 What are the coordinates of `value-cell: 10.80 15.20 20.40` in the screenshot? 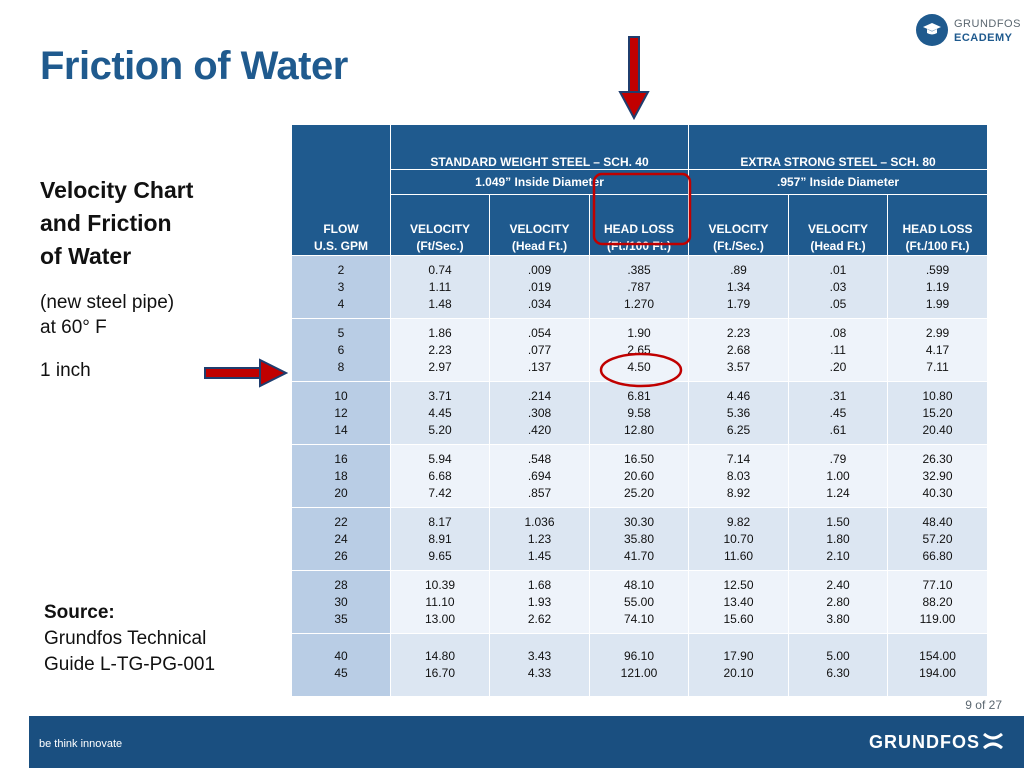 It's located at (938, 413).